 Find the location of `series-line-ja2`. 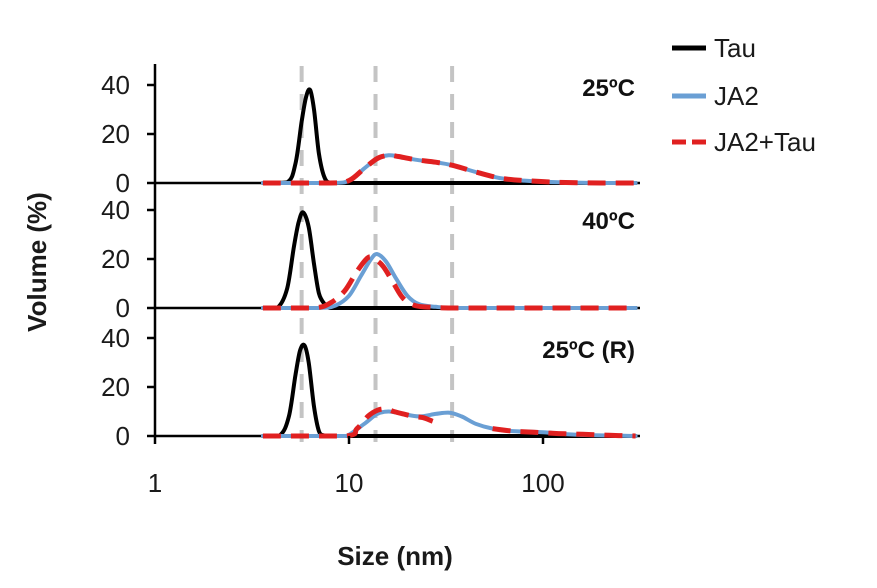

series-line-ja2 is located at coordinates (449, 281).